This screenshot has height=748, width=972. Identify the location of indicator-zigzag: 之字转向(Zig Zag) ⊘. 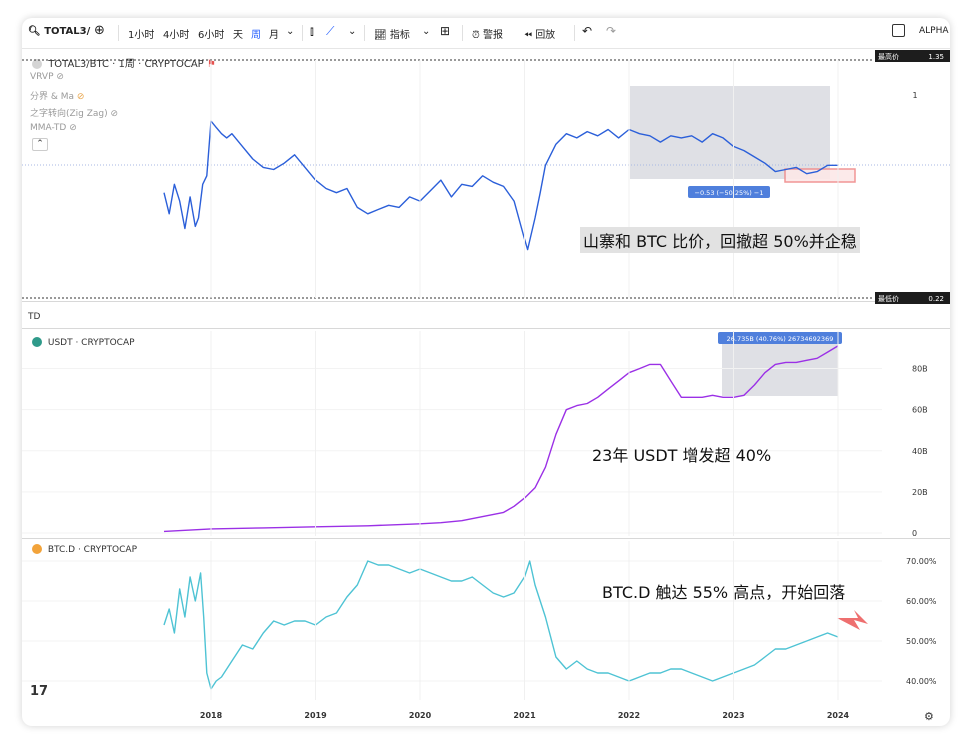
(74, 112).